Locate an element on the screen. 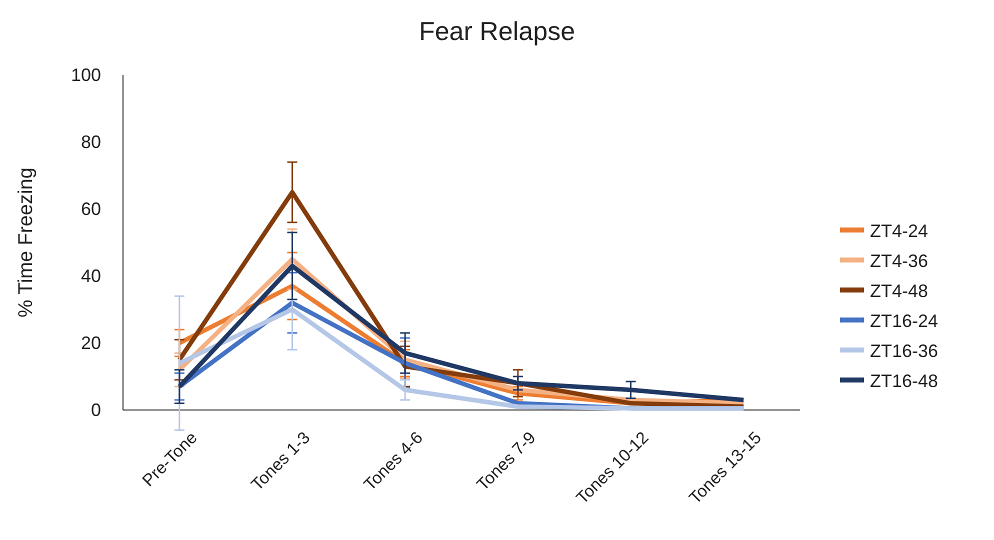  y-axis-title: % Time Freezing is located at coordinates (26, 242).